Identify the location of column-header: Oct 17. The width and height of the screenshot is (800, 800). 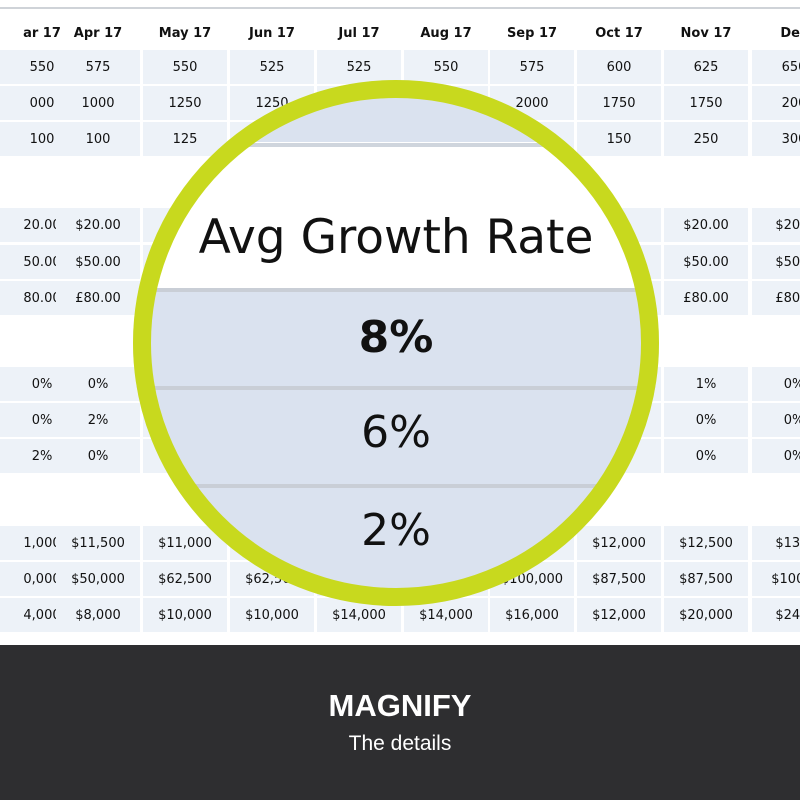
(619, 33).